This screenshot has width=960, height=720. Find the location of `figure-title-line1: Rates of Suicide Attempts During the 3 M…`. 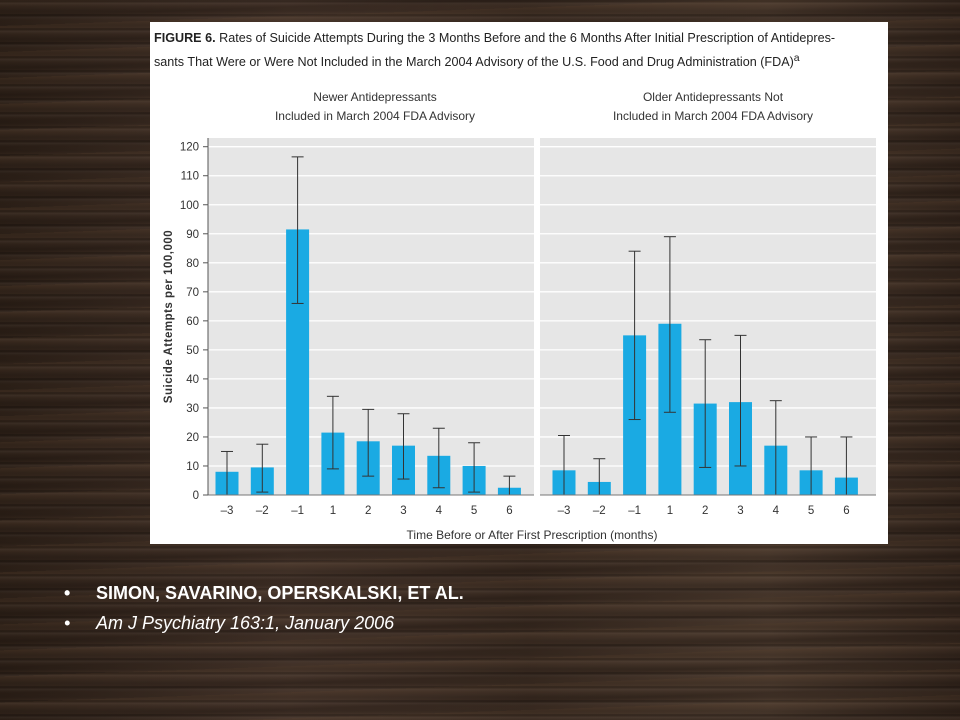

figure-title-line1: Rates of Suicide Attempts During the 3 M… is located at coordinates (525, 38).